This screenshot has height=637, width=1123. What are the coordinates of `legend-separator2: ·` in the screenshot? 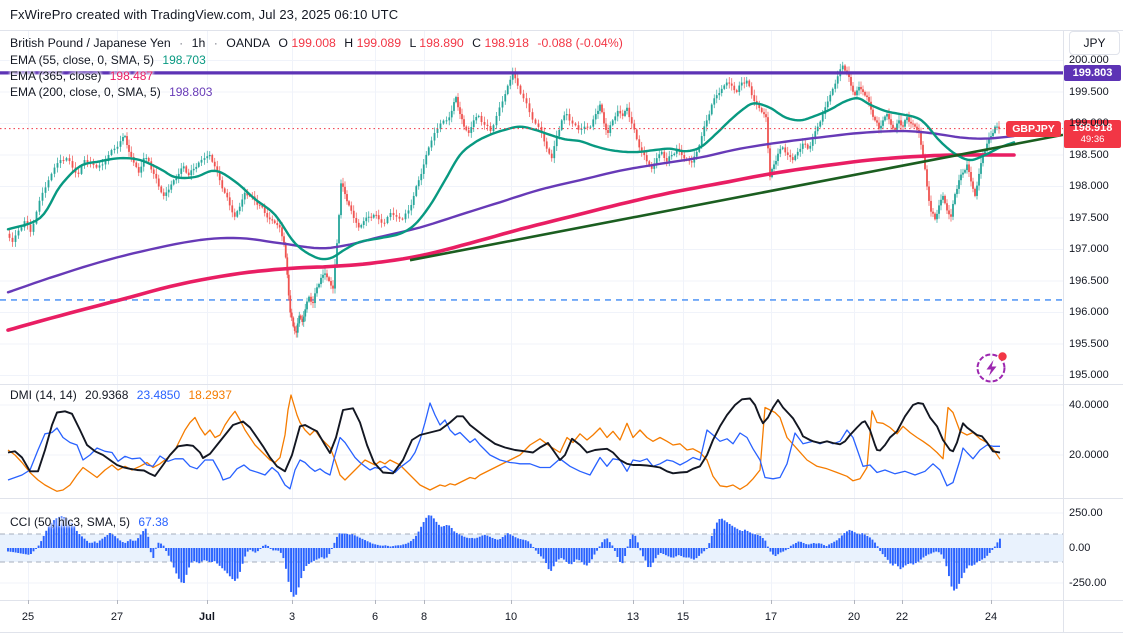 It's located at (215, 43).